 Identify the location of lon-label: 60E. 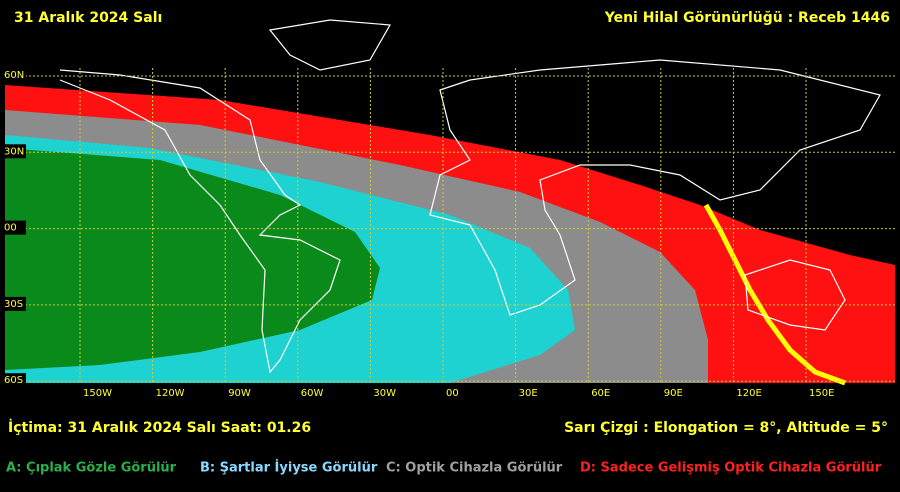
(600, 393).